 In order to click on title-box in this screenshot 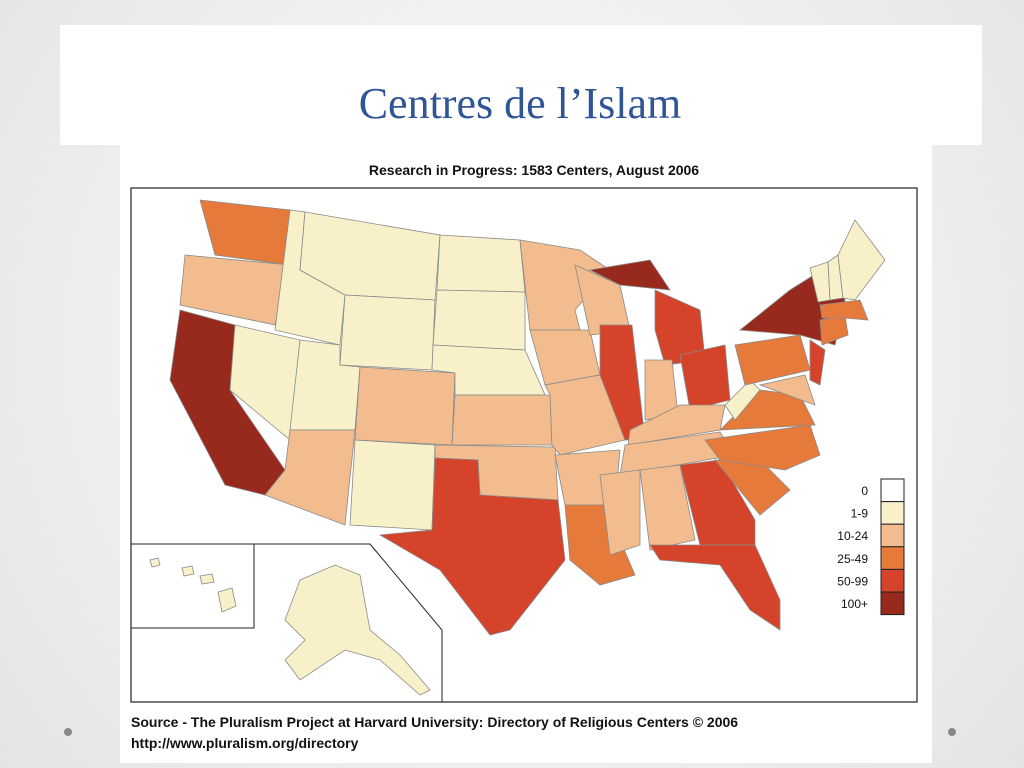, I will do `click(521, 85)`.